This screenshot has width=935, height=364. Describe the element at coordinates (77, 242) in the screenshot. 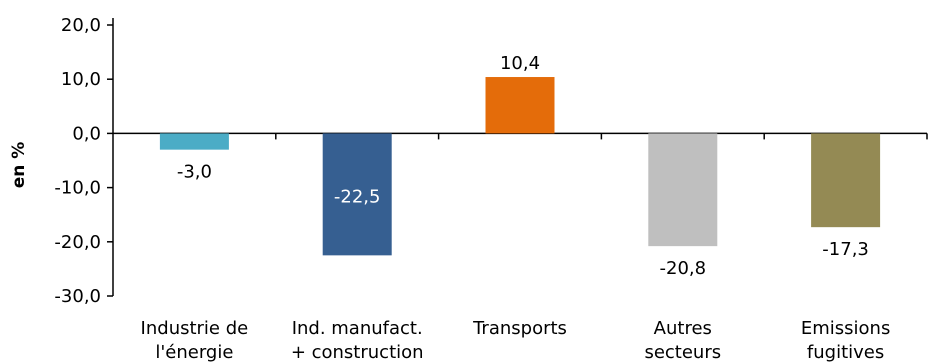

I see `y-tick-label: -20,0` at that location.